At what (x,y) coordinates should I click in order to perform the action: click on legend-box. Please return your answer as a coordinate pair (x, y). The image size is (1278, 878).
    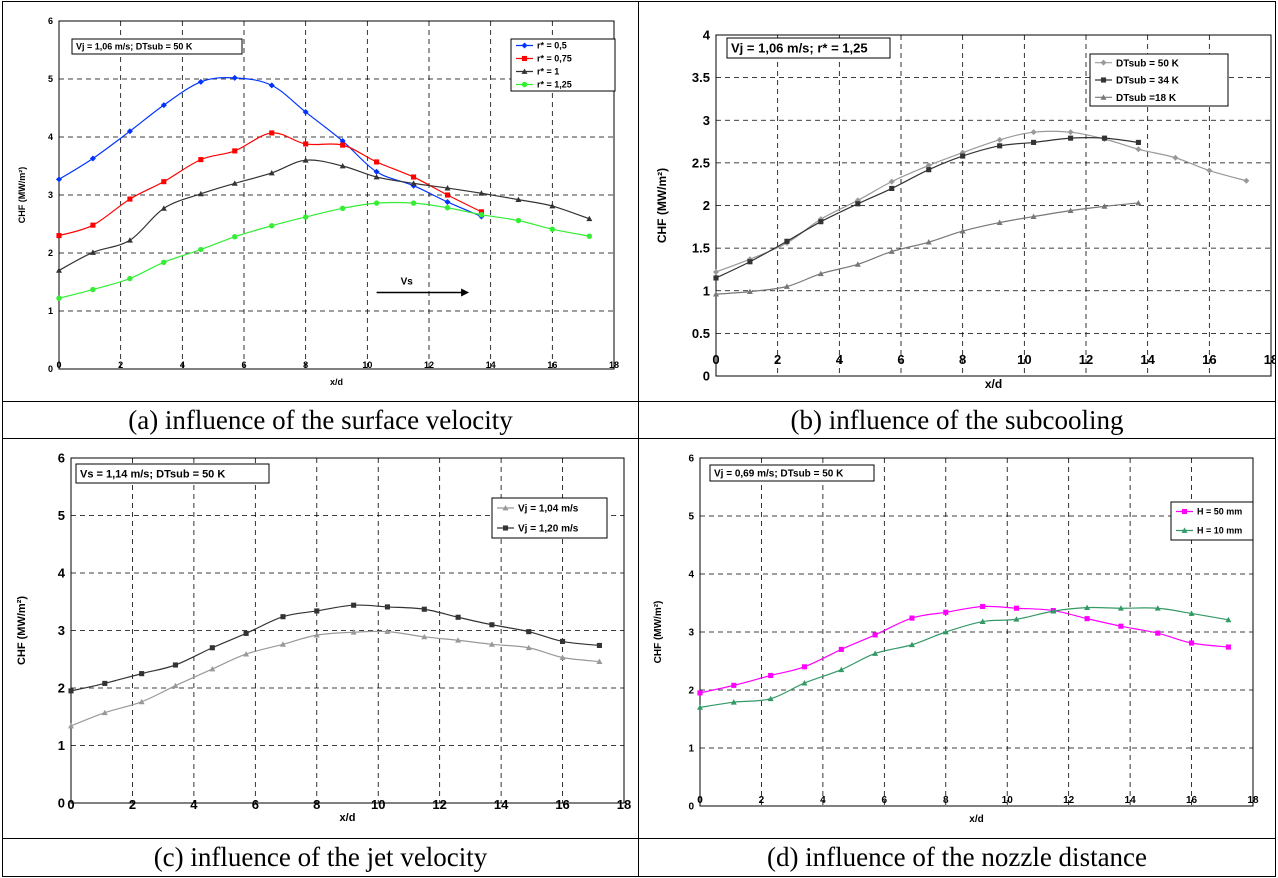
    Looking at the image, I should click on (549, 518).